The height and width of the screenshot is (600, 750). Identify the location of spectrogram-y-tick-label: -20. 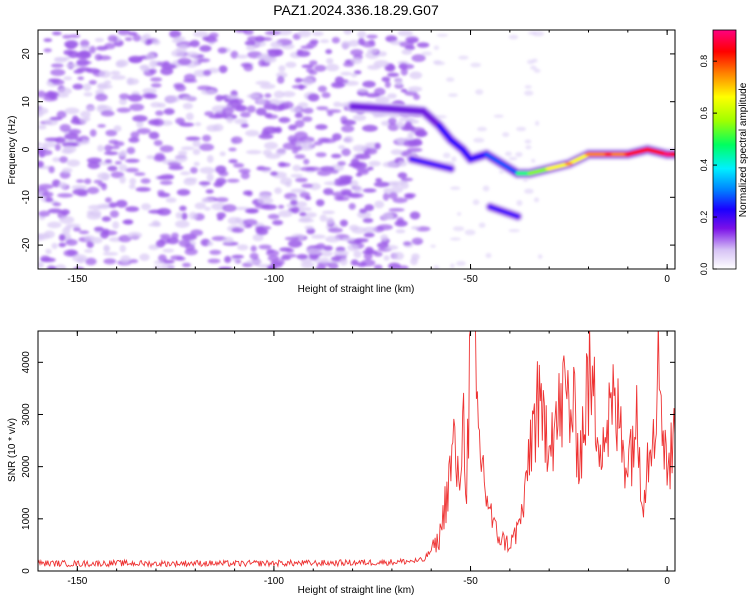
(26, 244).